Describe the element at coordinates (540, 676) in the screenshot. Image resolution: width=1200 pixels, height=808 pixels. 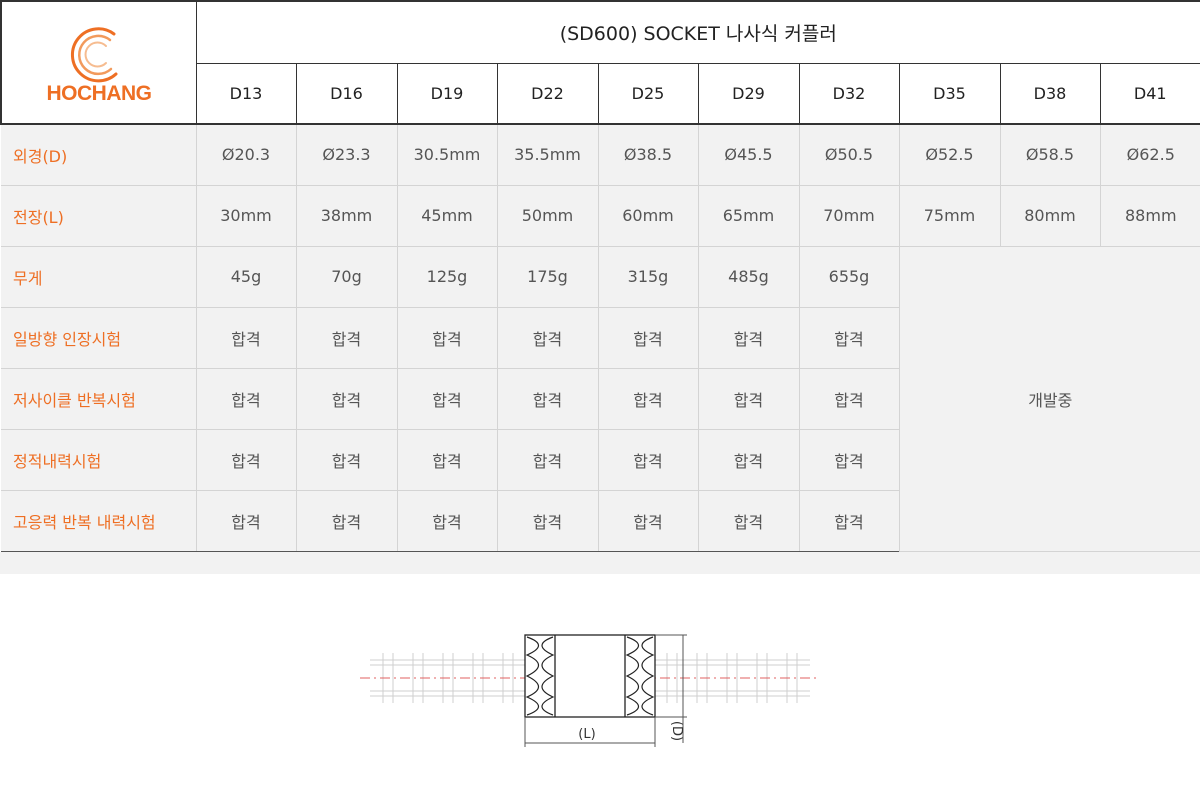
I see `coupler-thread-left` at that location.